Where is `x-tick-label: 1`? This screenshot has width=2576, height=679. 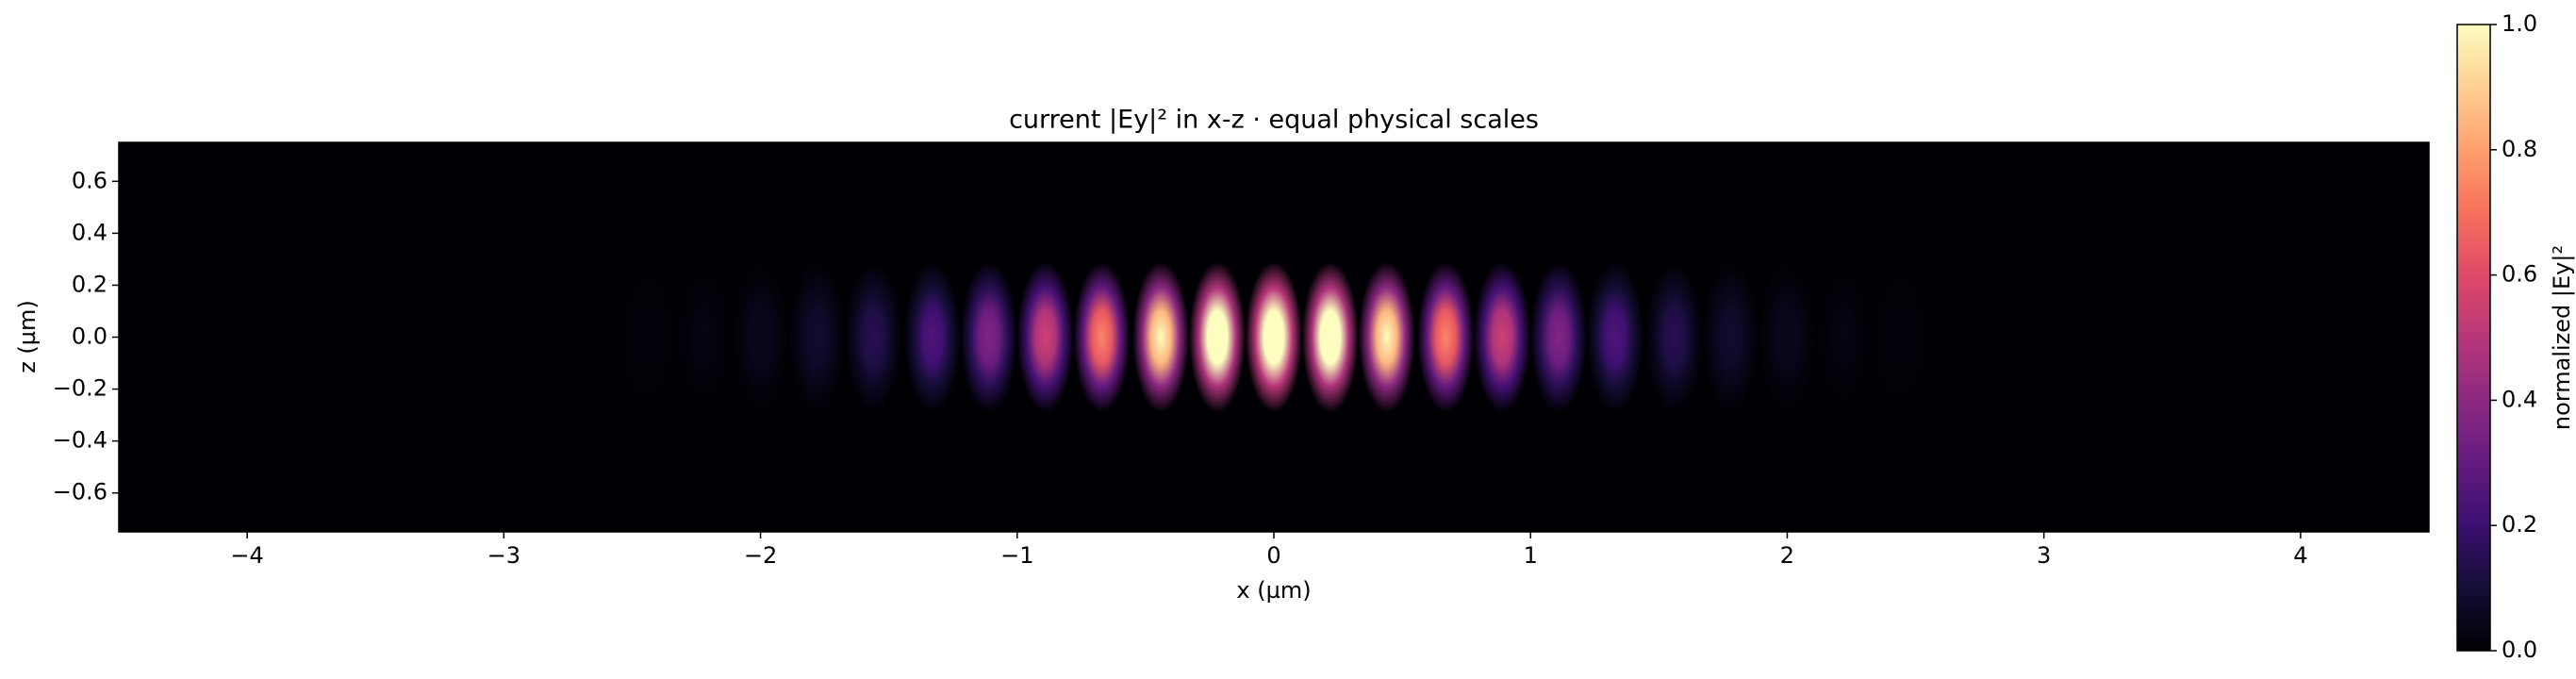 x-tick-label: 1 is located at coordinates (1531, 555).